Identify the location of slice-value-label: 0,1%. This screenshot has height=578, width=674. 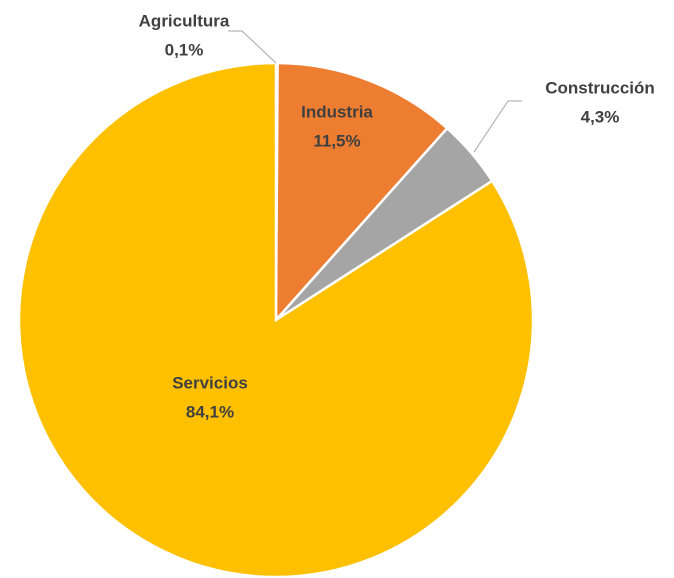
(184, 49).